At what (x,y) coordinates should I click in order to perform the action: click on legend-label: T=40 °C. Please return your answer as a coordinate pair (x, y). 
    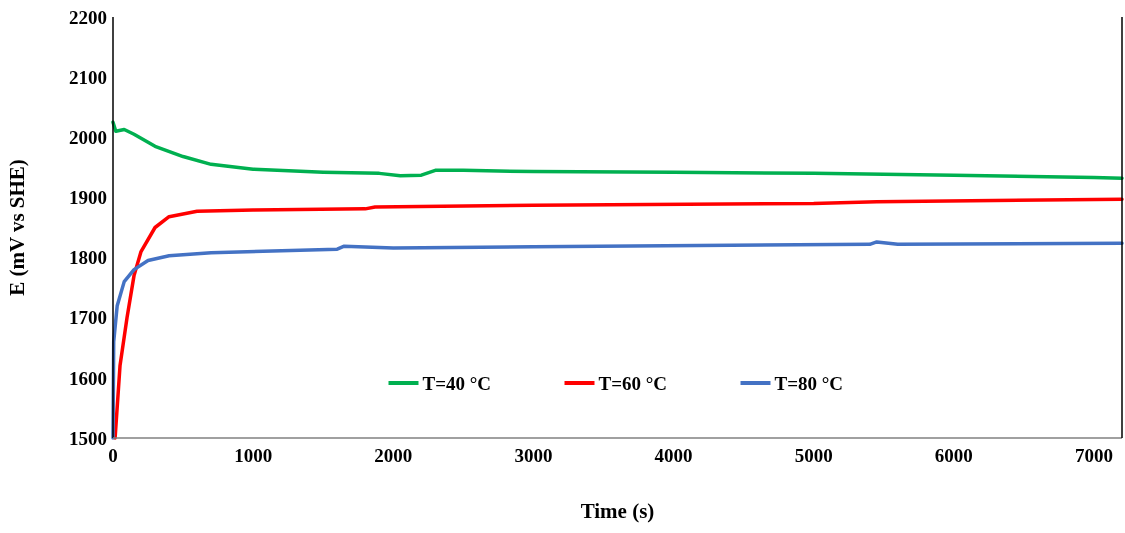
    Looking at the image, I should click on (457, 383).